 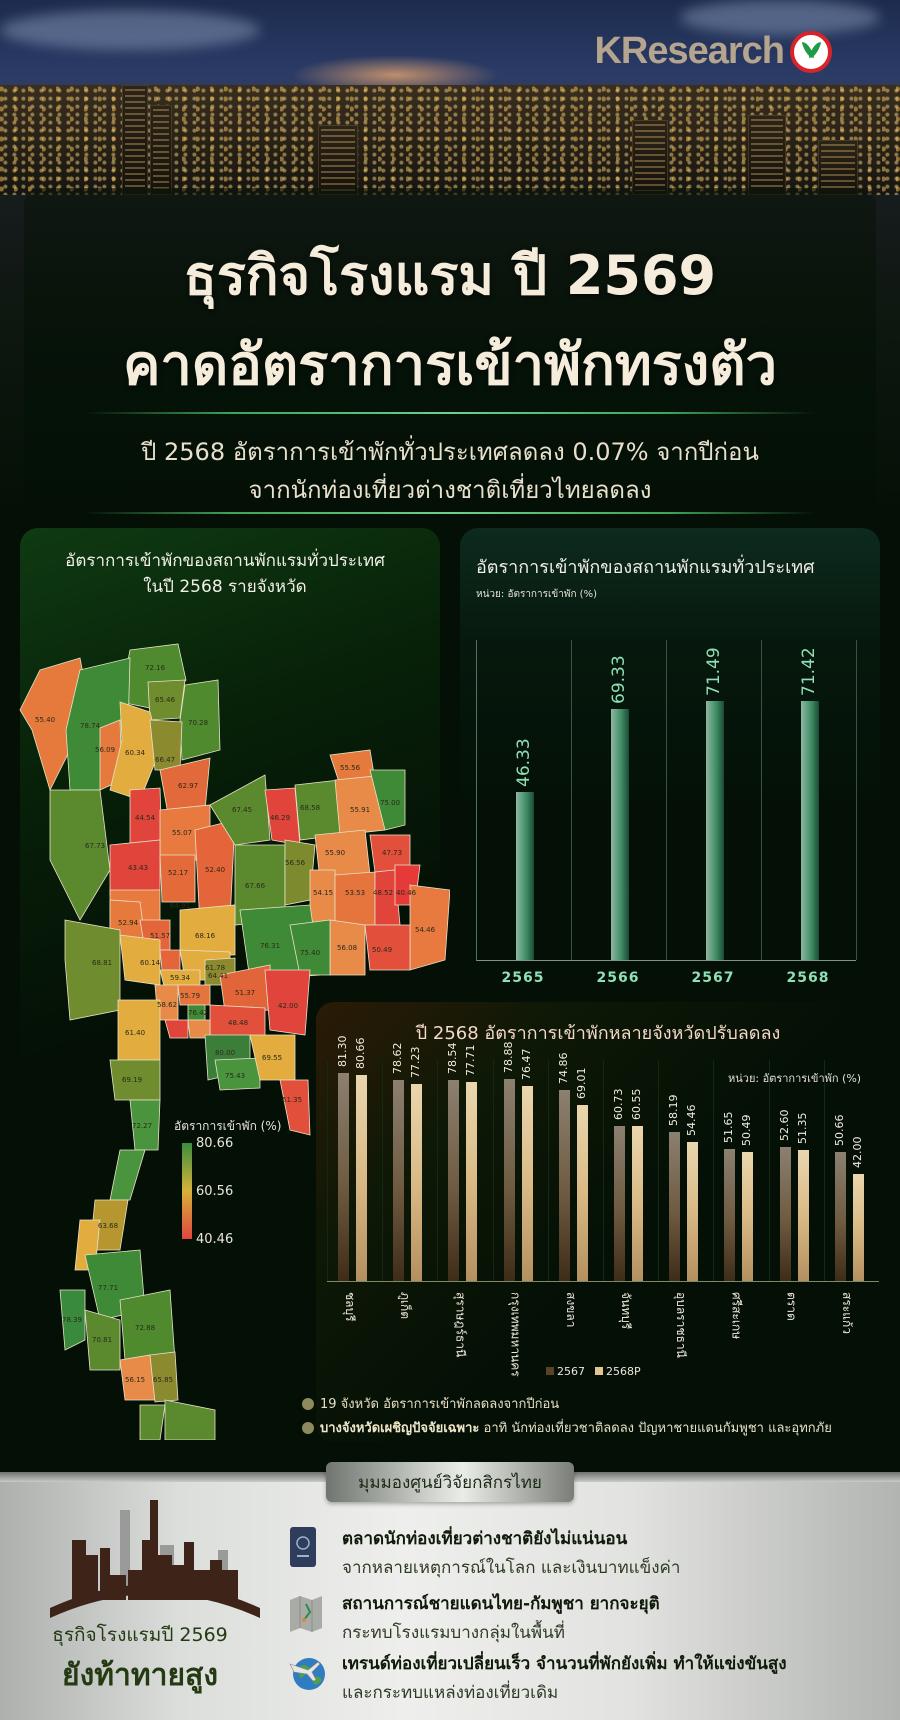 What do you see at coordinates (464, 1162) in the screenshot?
I see `province-bar-group: 78.54 77.71` at bounding box center [464, 1162].